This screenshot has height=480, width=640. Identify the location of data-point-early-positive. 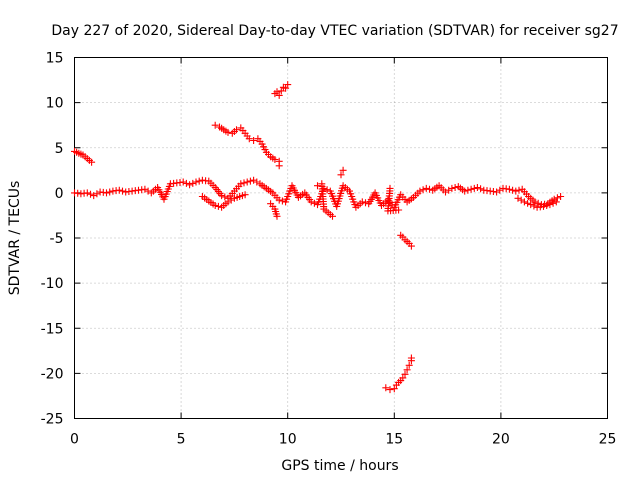
(92, 162).